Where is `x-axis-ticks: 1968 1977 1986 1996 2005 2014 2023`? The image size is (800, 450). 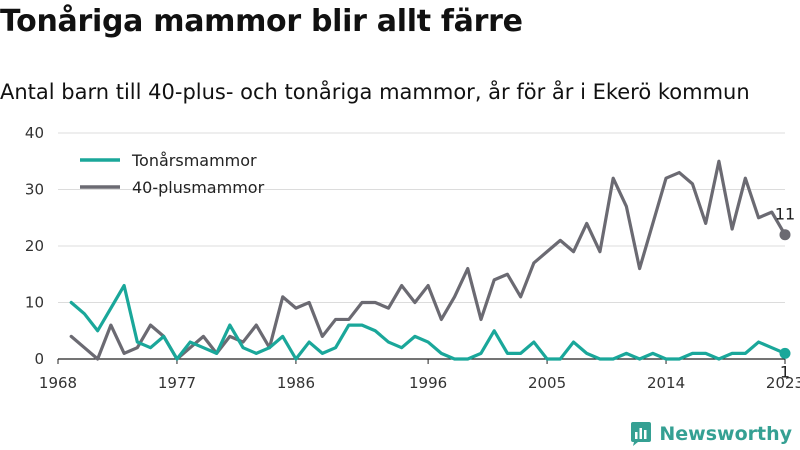 x-axis-ticks: 1968 1977 1986 1996 2005 2014 2023 is located at coordinates (419, 375).